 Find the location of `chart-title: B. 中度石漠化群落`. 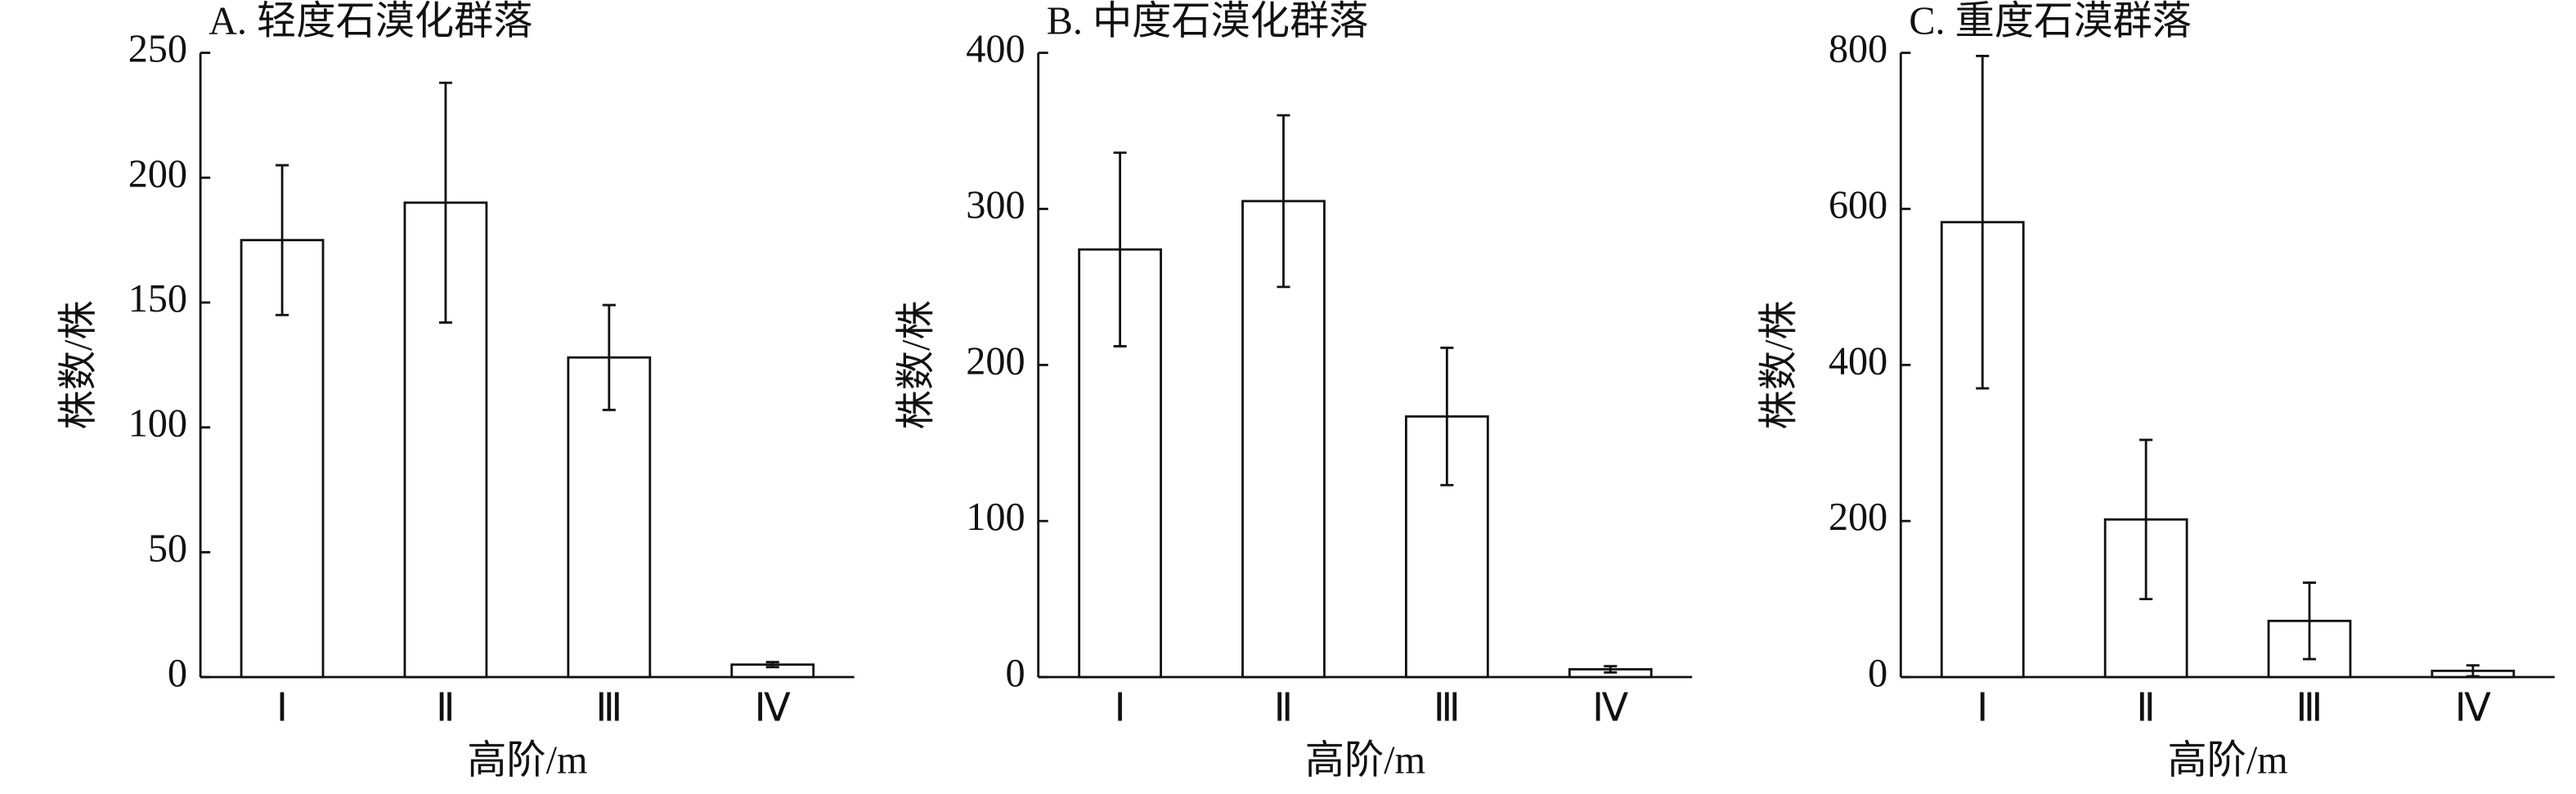

chart-title: B. 中度石漠化群落 is located at coordinates (1208, 21).